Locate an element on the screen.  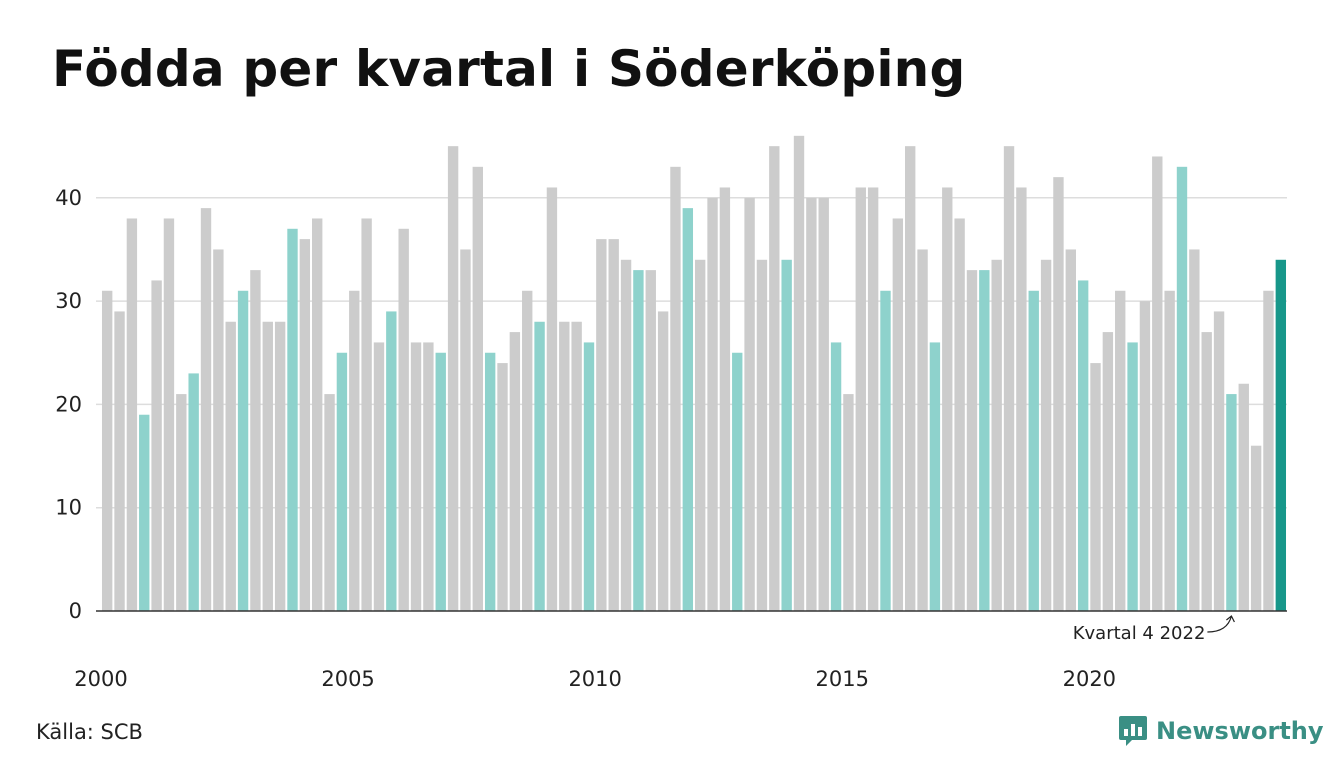
y-tick-label: 10 is located at coordinates (68, 508).